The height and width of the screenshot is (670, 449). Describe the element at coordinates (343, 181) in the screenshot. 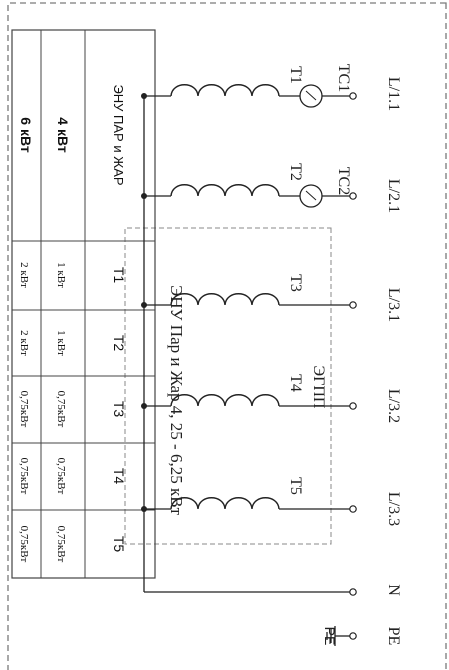

I see `thermostat-label-tc2: TC2` at that location.